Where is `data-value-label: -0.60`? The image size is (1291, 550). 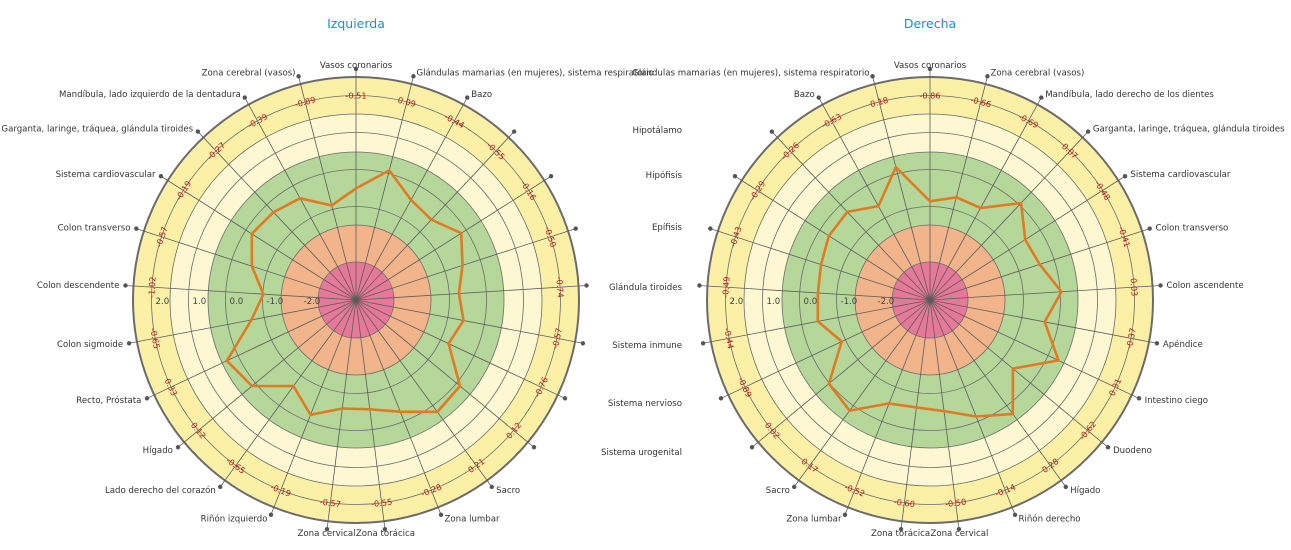
data-value-label: -0.60 is located at coordinates (904, 503).